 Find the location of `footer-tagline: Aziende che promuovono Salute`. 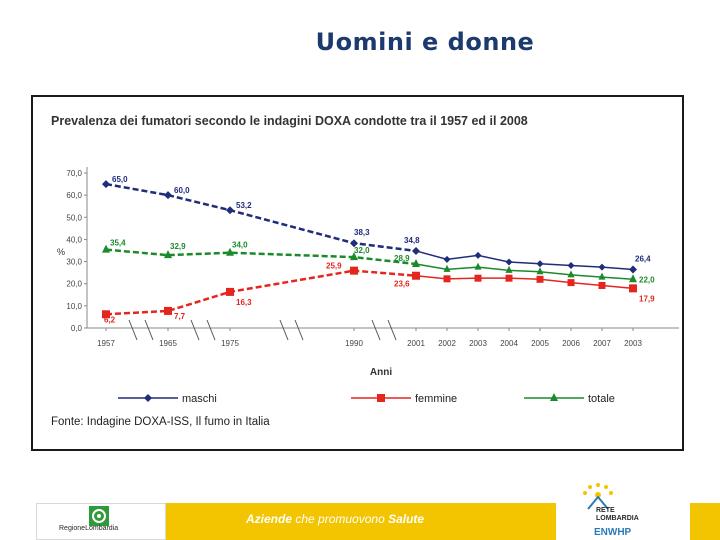

footer-tagline: Aziende che promuovono Salute is located at coordinates (335, 519).